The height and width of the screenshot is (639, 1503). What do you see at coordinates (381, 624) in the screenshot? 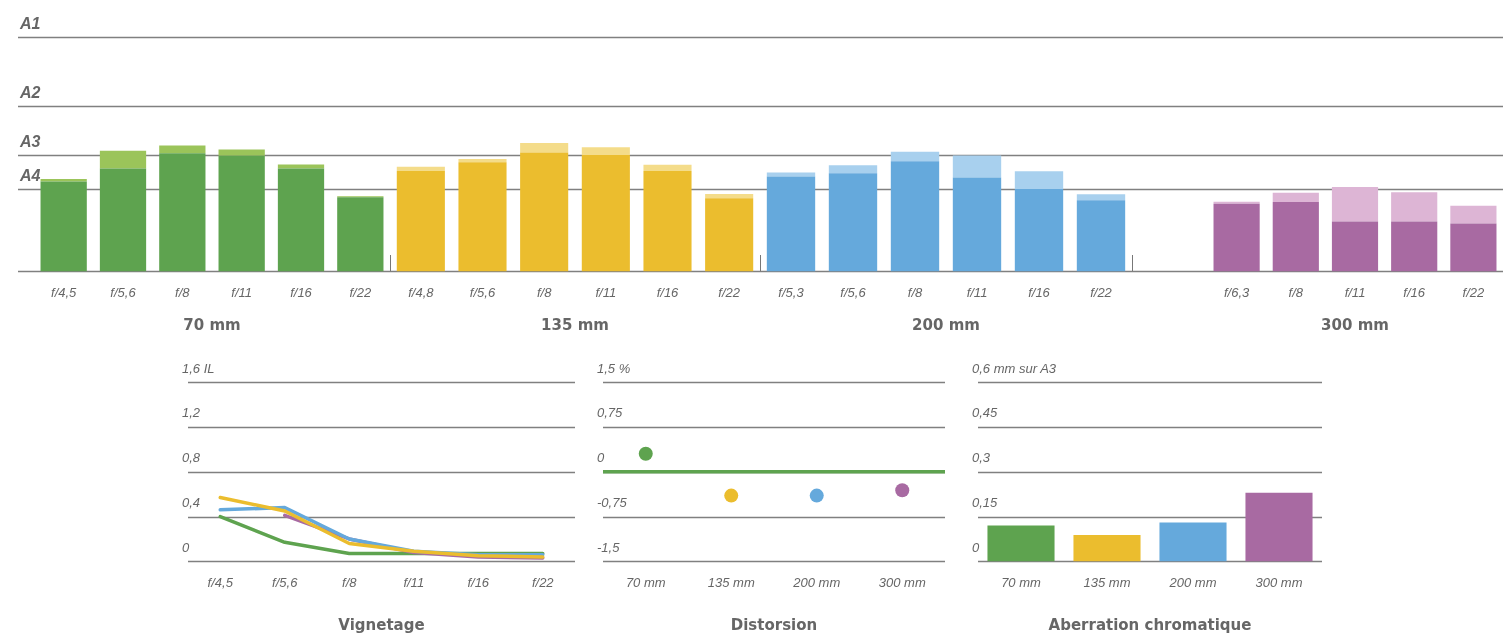
I see `text: Vignetage` at bounding box center [381, 624].